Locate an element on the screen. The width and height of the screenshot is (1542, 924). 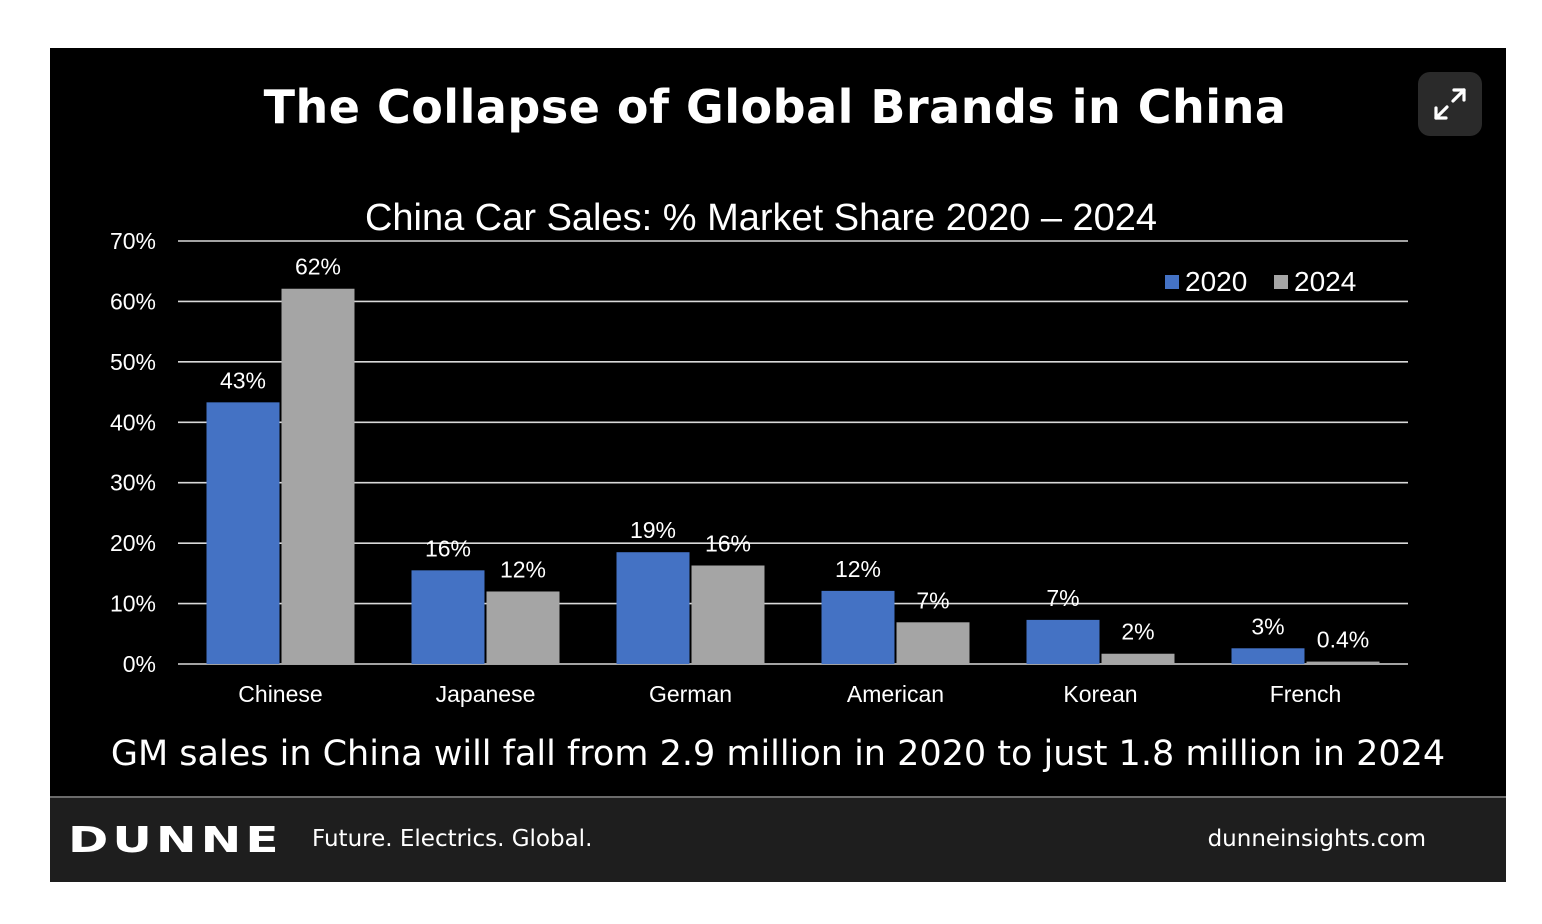
legend-swatch-2024 is located at coordinates (1281, 282).